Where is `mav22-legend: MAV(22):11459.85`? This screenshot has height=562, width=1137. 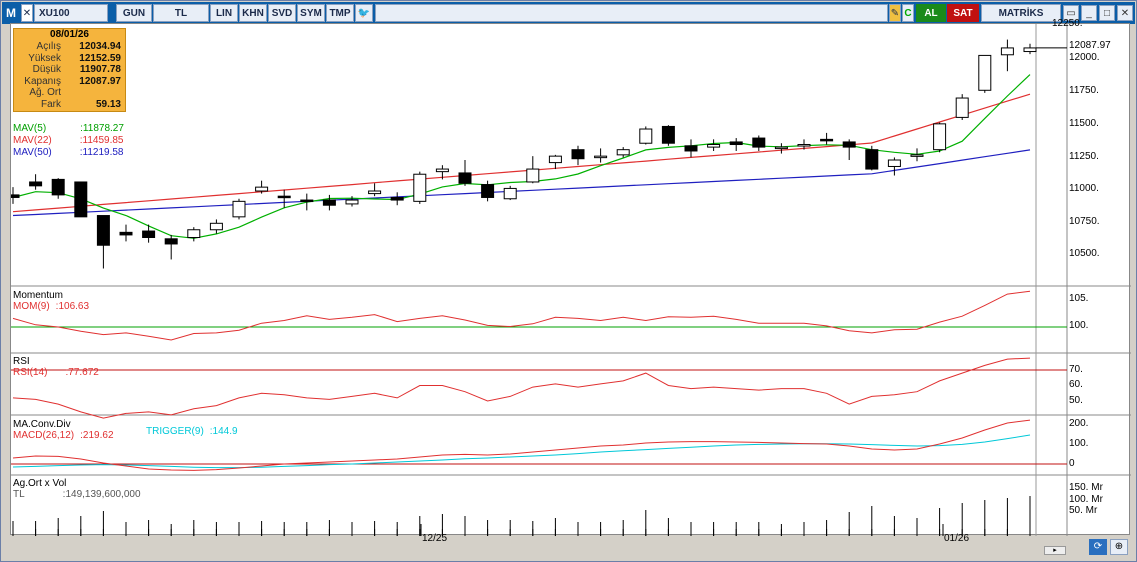
mav22-legend: MAV(22):11459.85 is located at coordinates (68, 140).